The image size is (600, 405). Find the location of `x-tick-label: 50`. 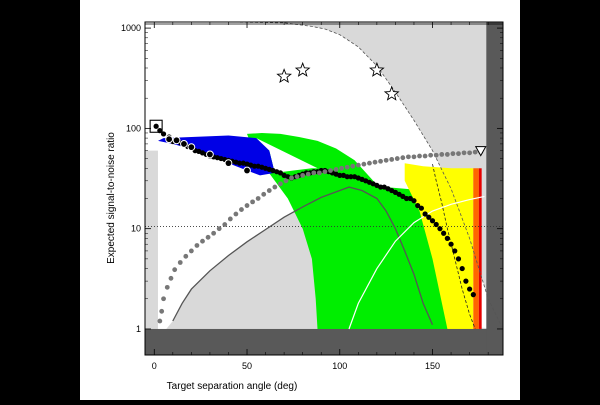

x-tick-label: 50 is located at coordinates (247, 366).